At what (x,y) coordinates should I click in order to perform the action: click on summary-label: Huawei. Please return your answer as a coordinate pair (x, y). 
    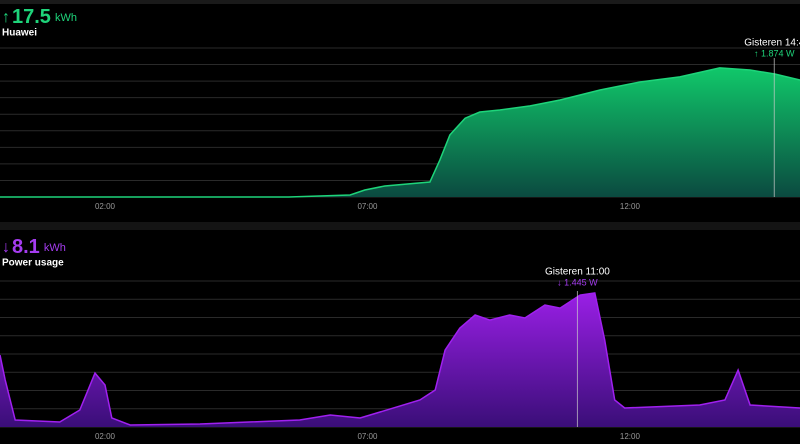
    Looking at the image, I should click on (19, 33).